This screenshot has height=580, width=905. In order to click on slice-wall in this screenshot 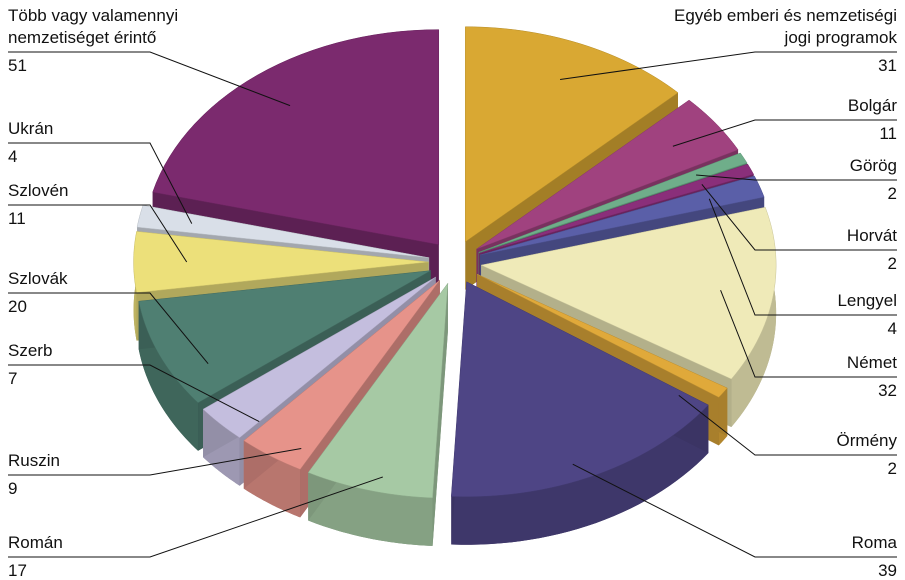, I will do `click(440, 414)`.